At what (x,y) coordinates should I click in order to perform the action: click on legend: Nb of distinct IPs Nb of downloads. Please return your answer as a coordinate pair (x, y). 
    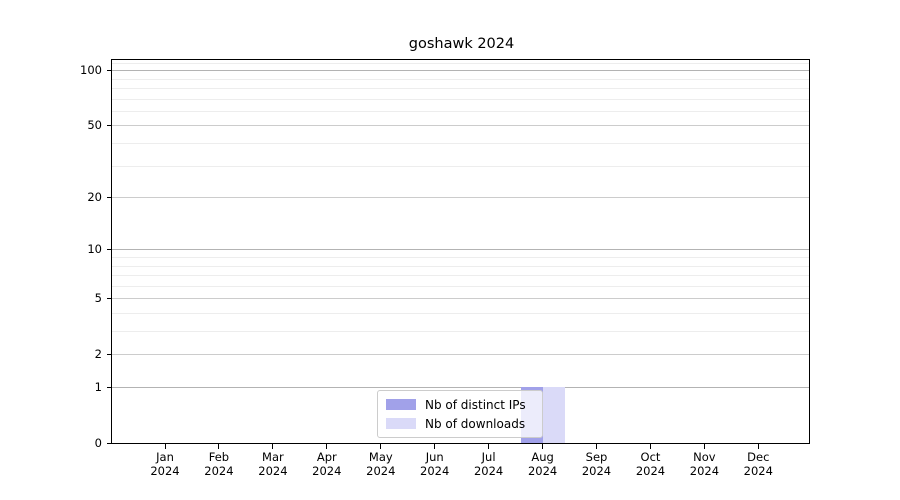
    Looking at the image, I should click on (460, 414).